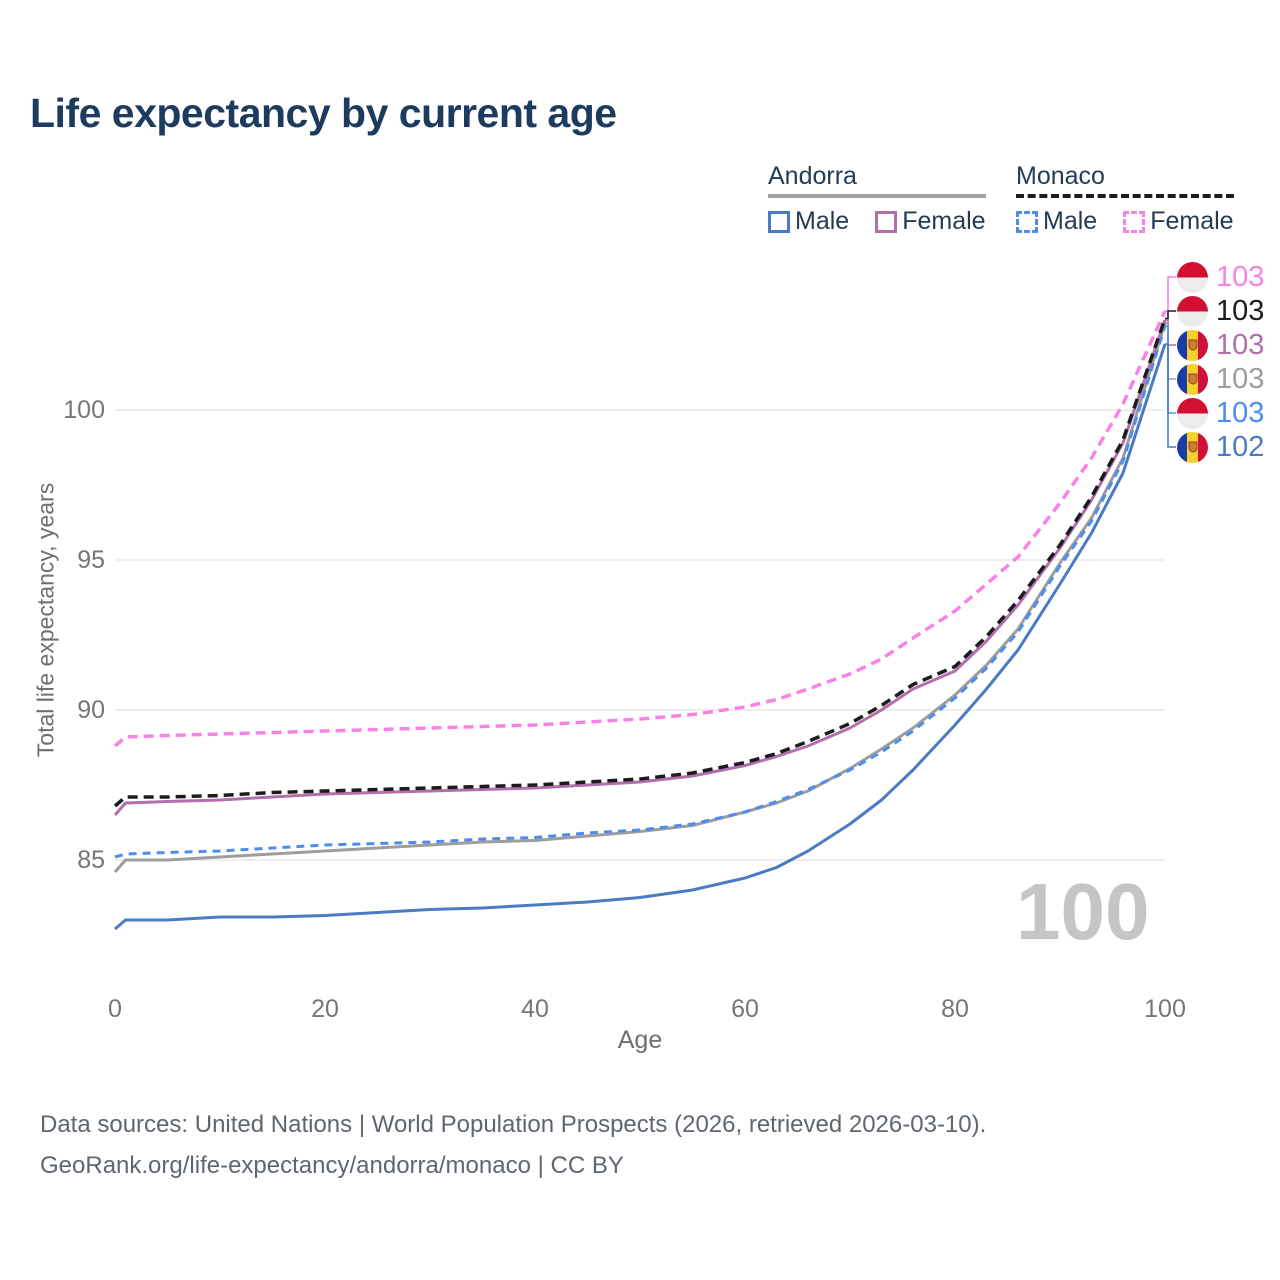 This screenshot has width=1280, height=1280. I want to click on series-end-label-mm: 103, so click(1220, 413).